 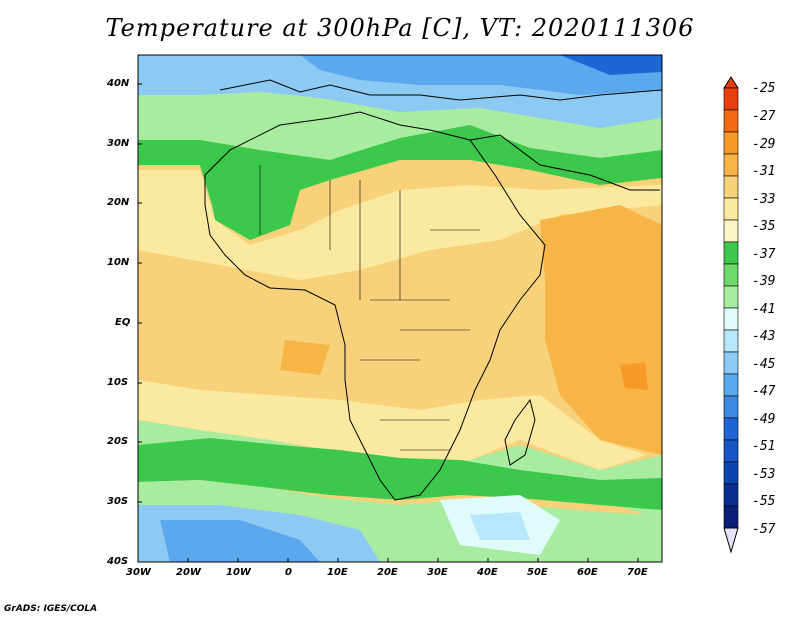 What do you see at coordinates (369, 308) in the screenshot?
I see `country-borders` at bounding box center [369, 308].